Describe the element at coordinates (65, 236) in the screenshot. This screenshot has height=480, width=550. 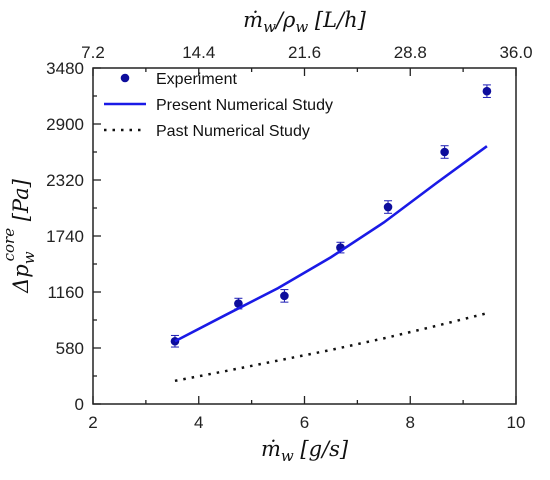
I see `y-tick-label: 1740` at that location.